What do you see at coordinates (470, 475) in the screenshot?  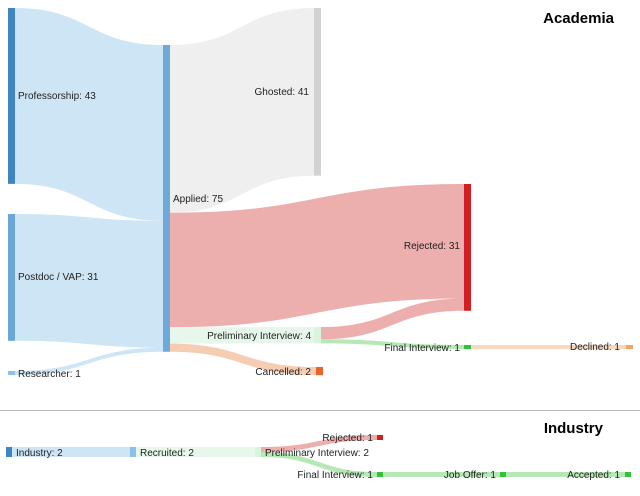 I see `industry-node-label-ind_offer: Job Offer: 1` at bounding box center [470, 475].